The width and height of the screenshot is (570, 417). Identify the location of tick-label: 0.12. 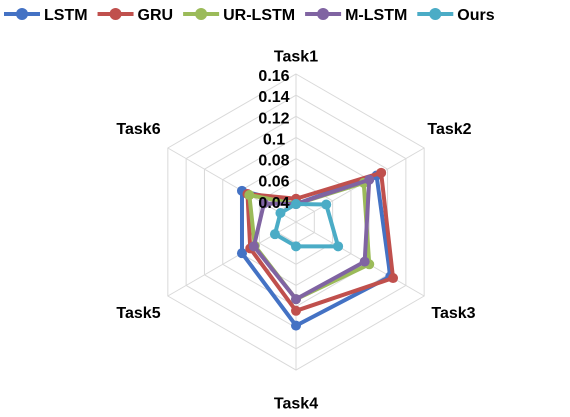
(273, 118).